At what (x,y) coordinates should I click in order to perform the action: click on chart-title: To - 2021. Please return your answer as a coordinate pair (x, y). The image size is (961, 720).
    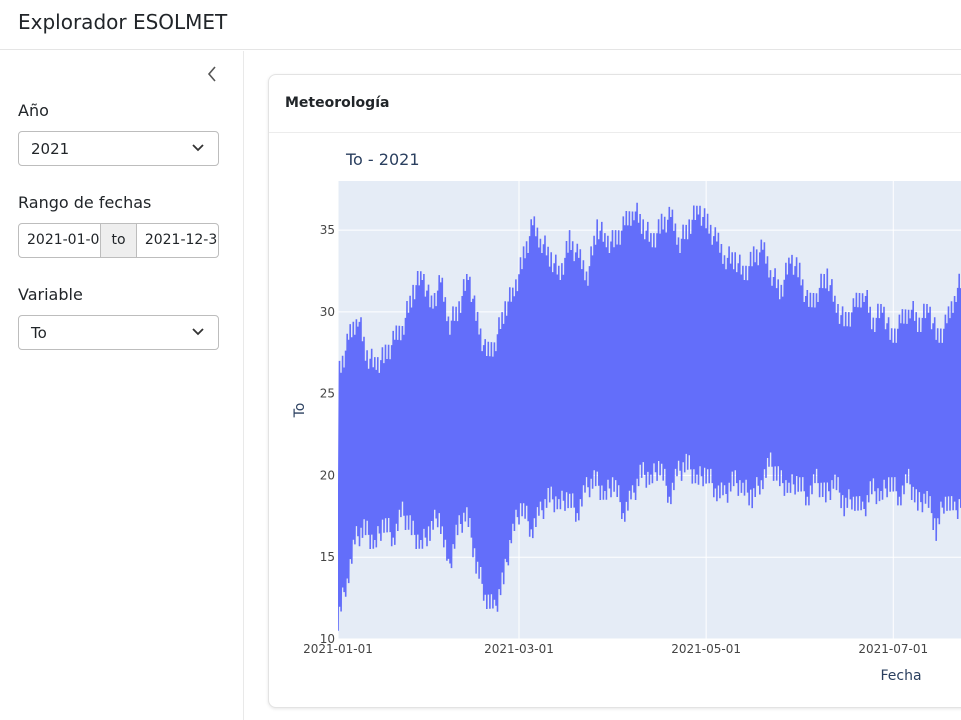
    Looking at the image, I should click on (382, 159).